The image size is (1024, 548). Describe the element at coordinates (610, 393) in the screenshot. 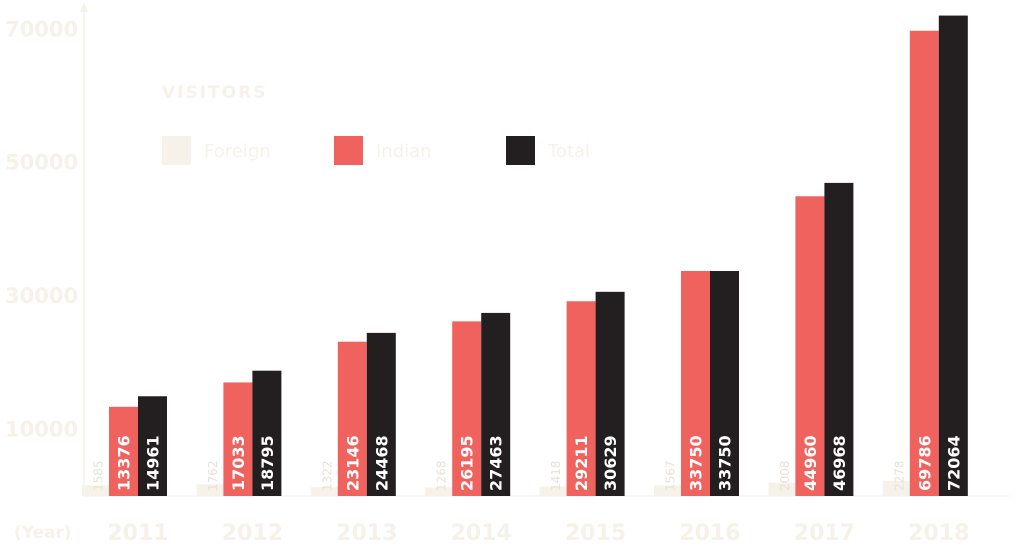

I see `bar-total-2015` at that location.